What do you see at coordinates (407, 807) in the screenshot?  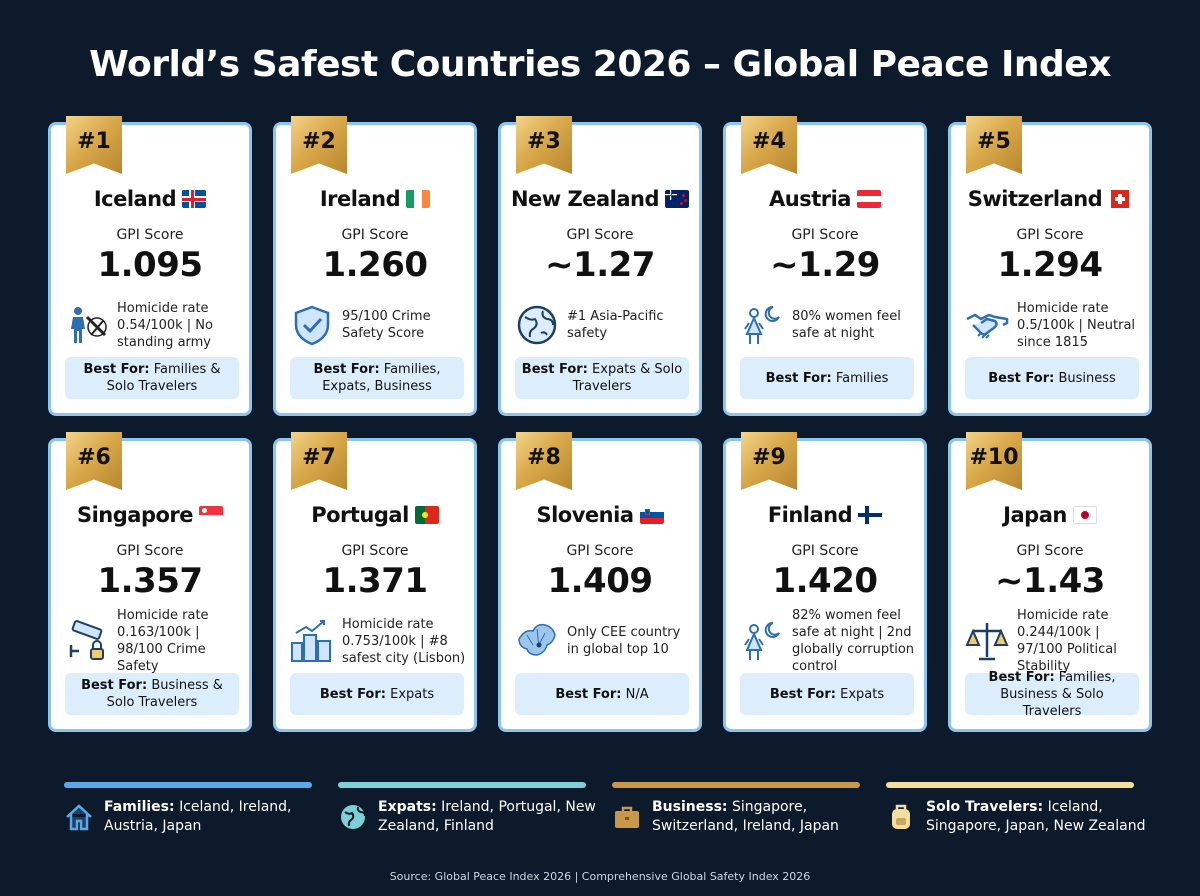 I see `legend-label: Expats:` at bounding box center [407, 807].